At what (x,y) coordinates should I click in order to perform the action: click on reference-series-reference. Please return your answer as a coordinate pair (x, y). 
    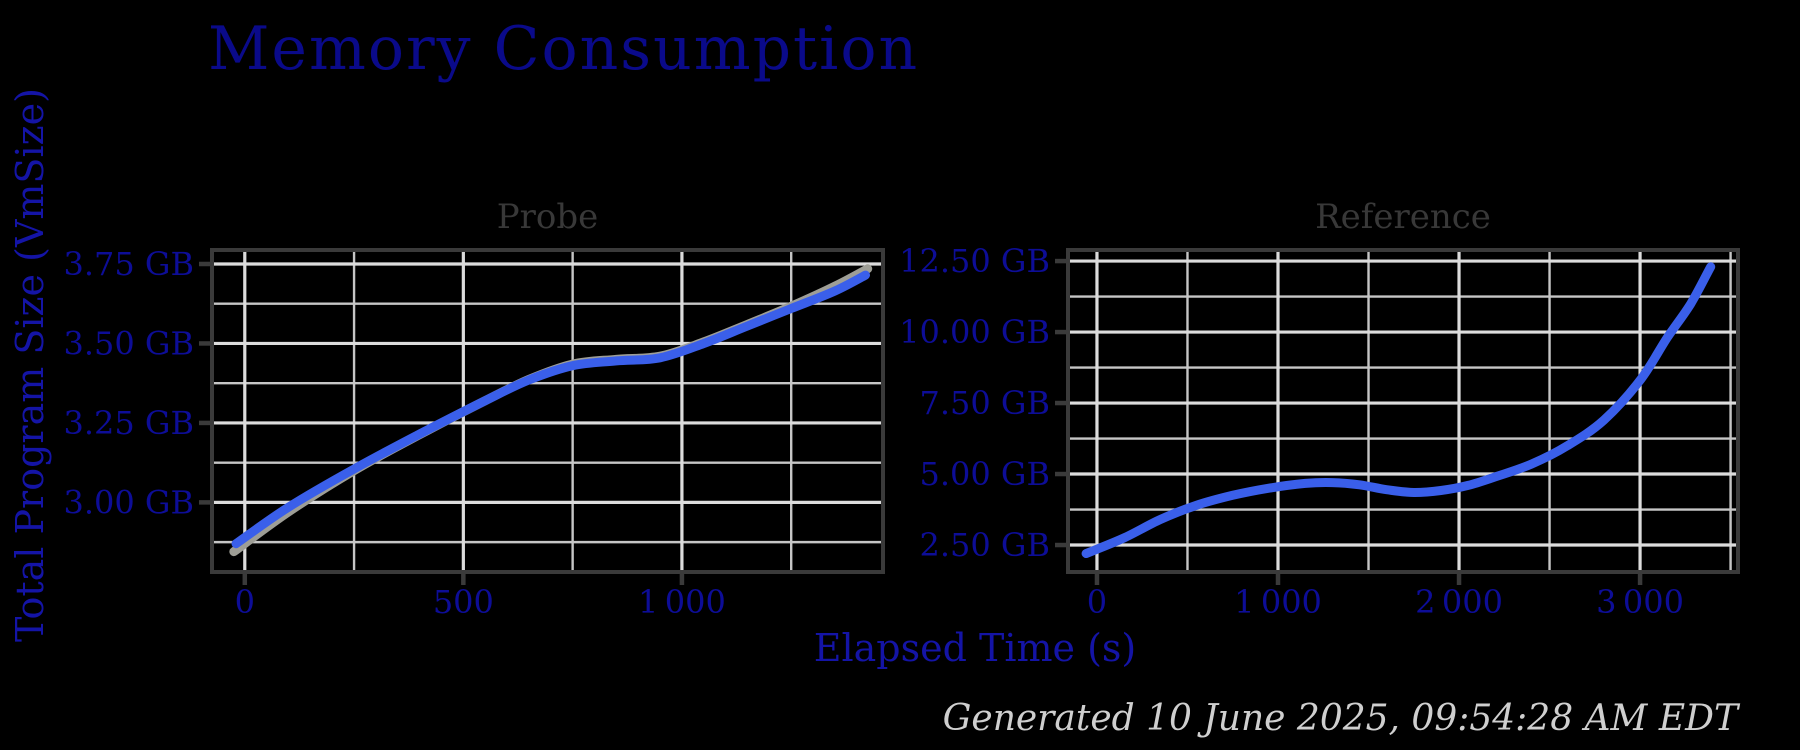
    Looking at the image, I should click on (1398, 410).